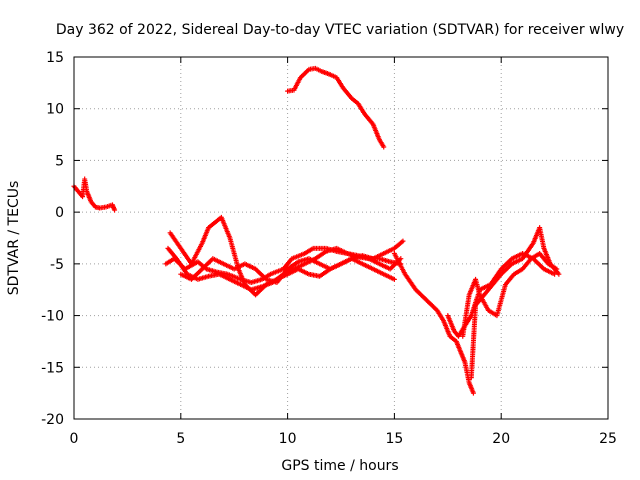  Describe the element at coordinates (55, 58) in the screenshot. I see `y-tick-label: 15` at that location.